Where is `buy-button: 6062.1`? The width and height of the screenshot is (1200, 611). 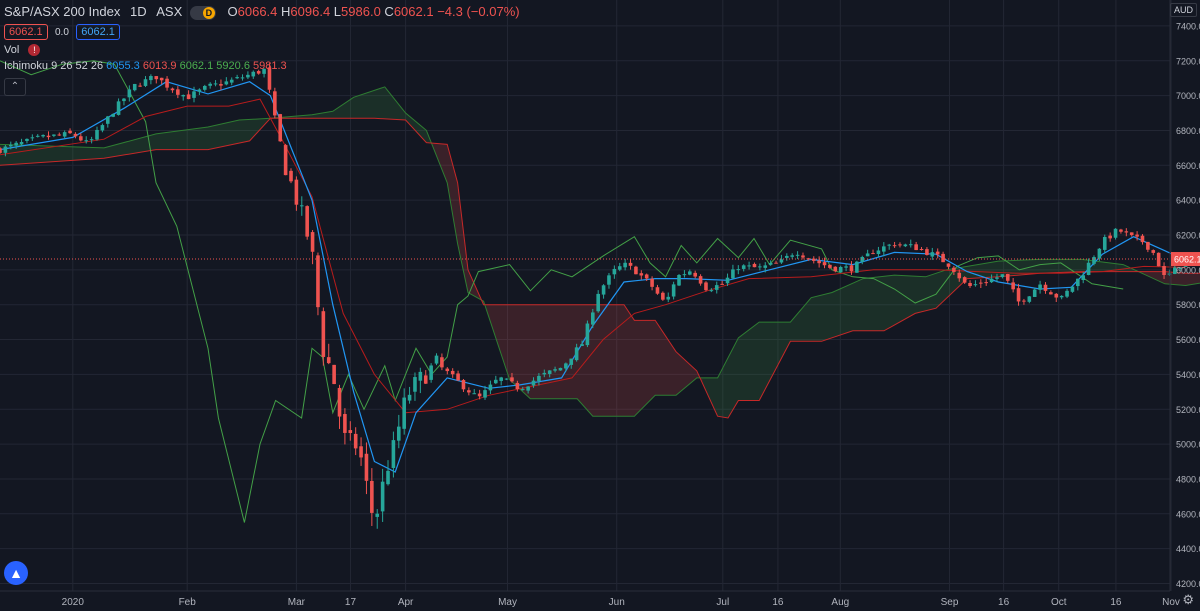 buy-button: 6062.1 is located at coordinates (98, 32).